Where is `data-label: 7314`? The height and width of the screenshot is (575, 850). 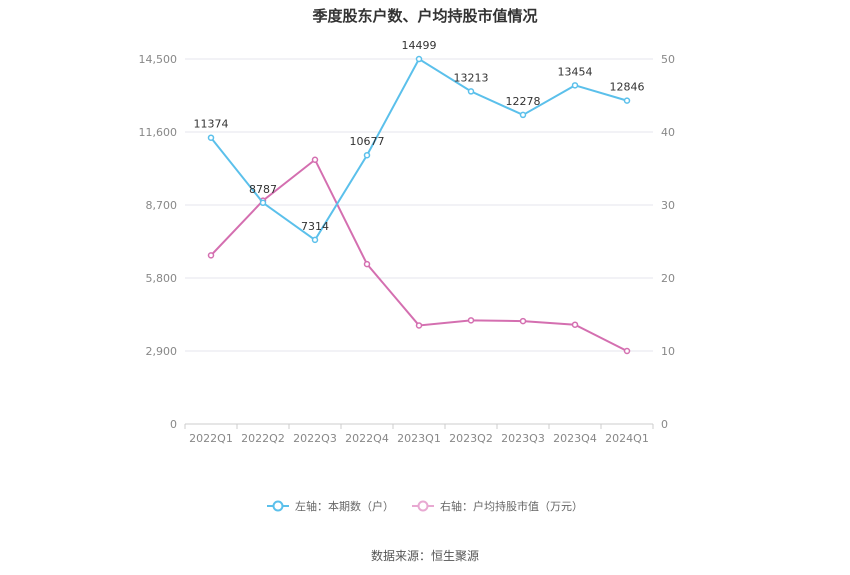 data-label: 7314 is located at coordinates (315, 226).